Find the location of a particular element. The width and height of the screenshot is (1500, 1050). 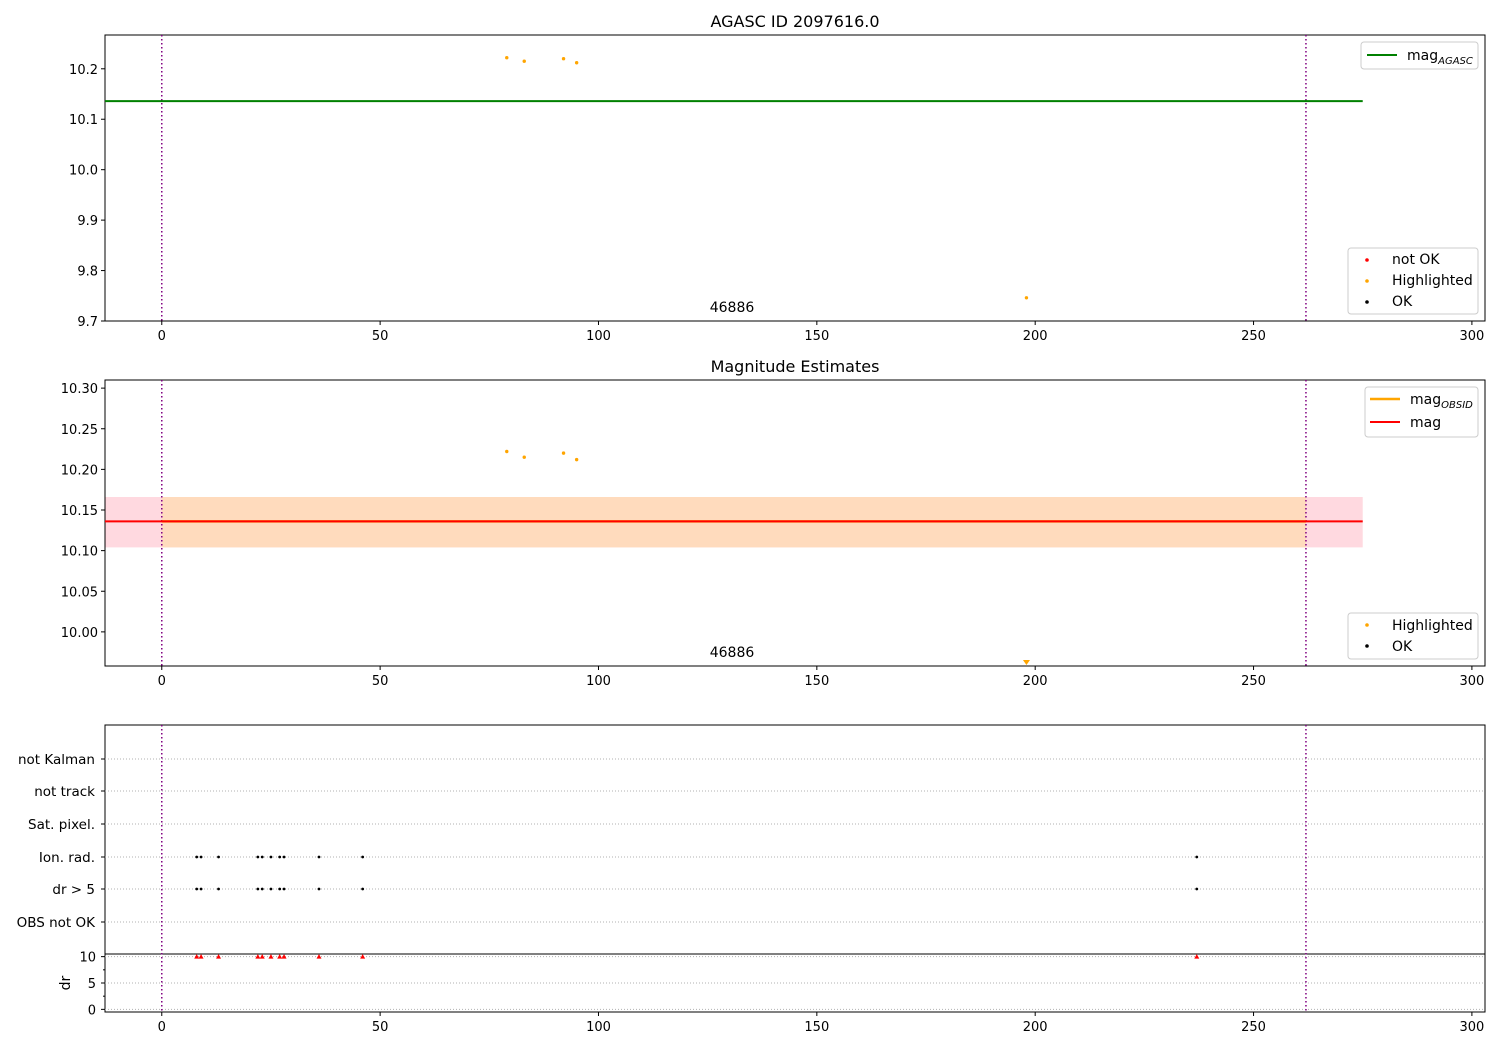

y-tick-label: 10.00 is located at coordinates (79, 633).